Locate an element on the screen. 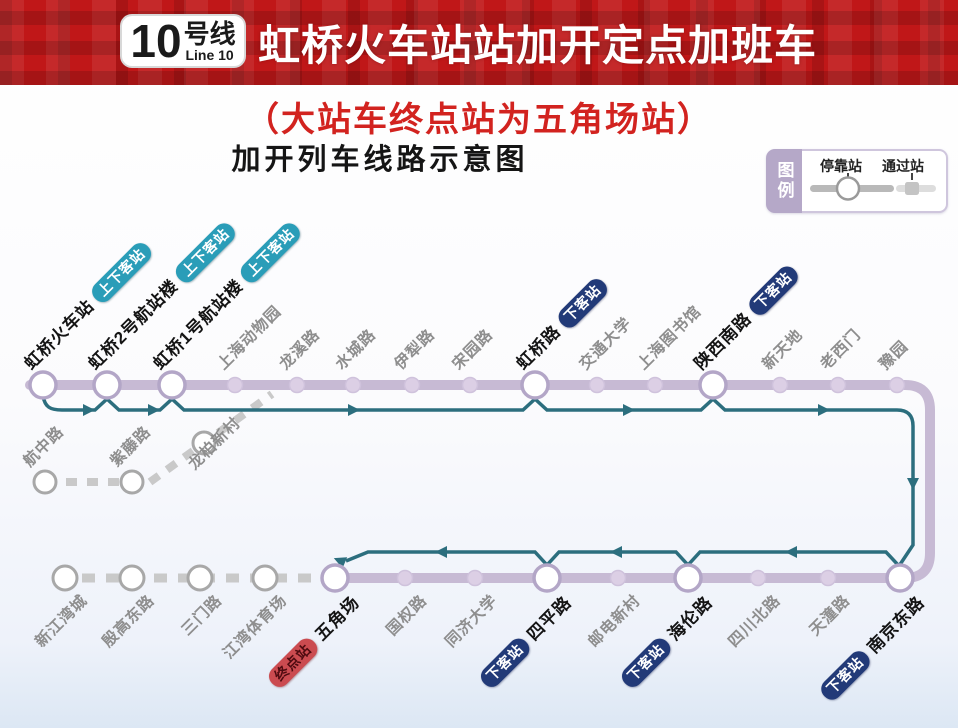 The height and width of the screenshot is (728, 958). legend-tab: 图例 is located at coordinates (784, 181).